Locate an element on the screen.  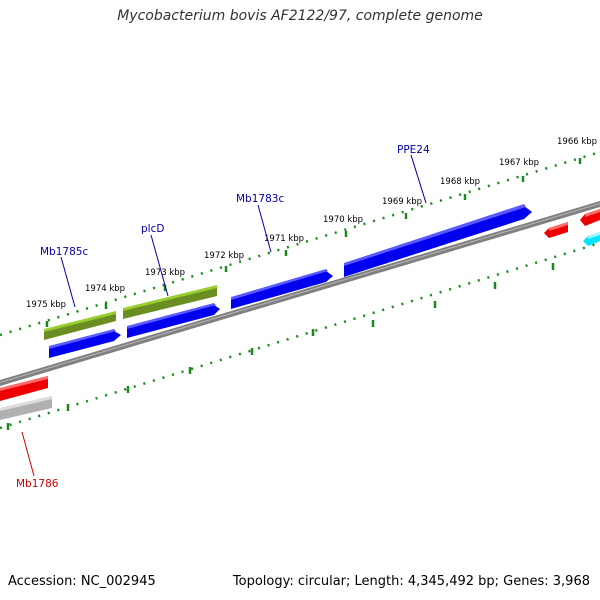
green-gene-mb1785c is located at coordinates (80, 325).